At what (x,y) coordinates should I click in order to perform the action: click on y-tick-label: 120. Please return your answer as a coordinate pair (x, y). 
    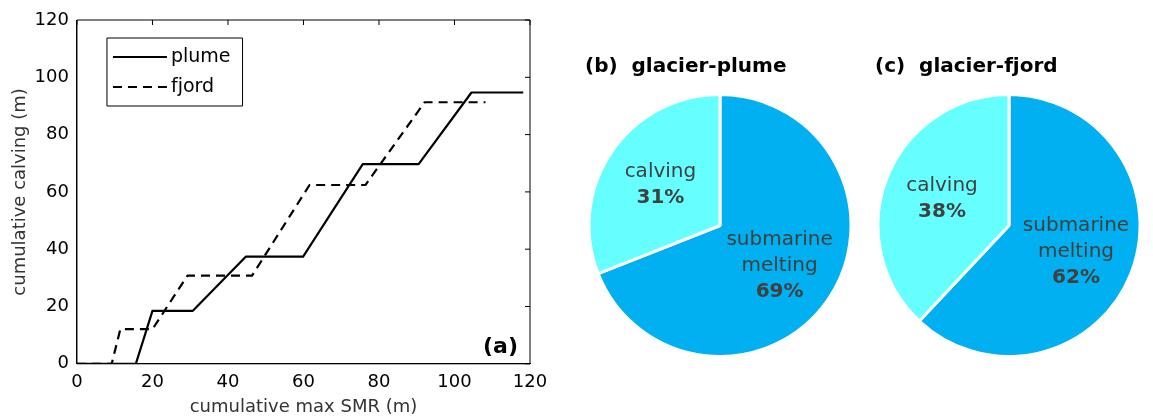
    Looking at the image, I should click on (51, 18).